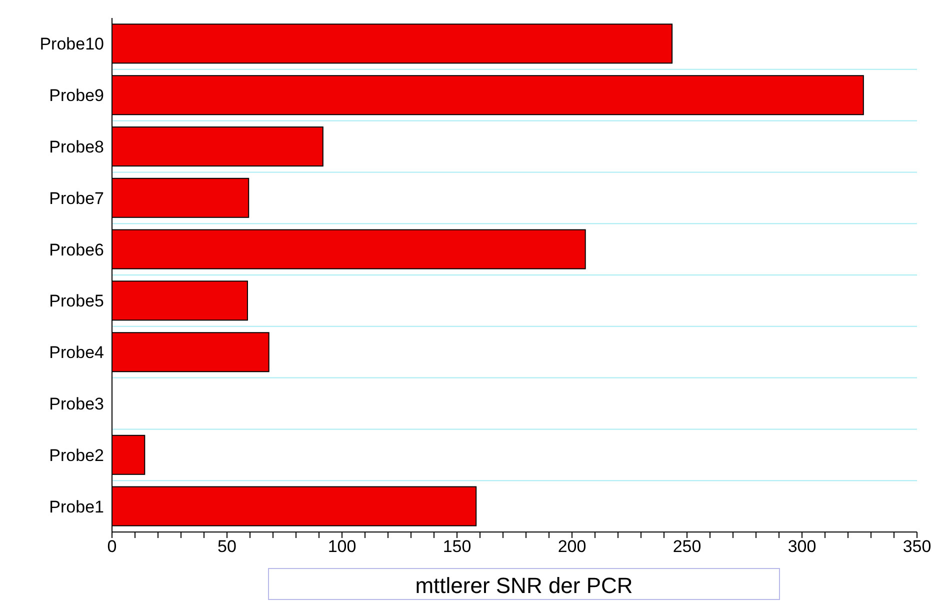  Describe the element at coordinates (76, 352) in the screenshot. I see `y-tick-label: Probe4` at that location.